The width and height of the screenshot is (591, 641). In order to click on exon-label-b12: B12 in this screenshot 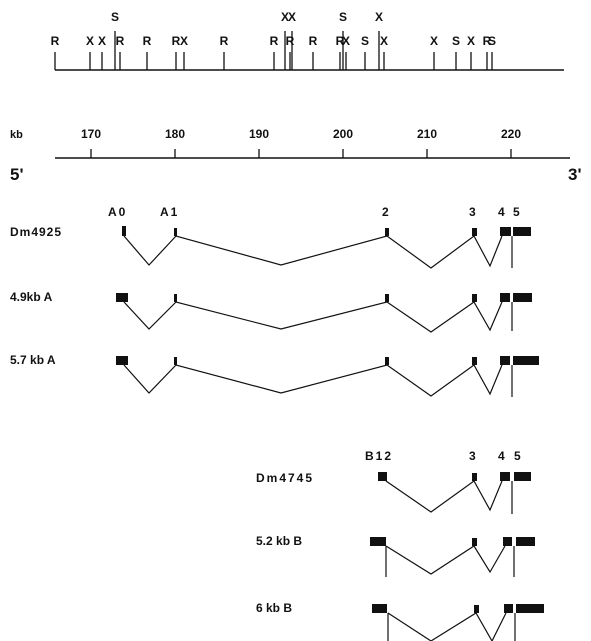, I will do `click(379, 456)`.